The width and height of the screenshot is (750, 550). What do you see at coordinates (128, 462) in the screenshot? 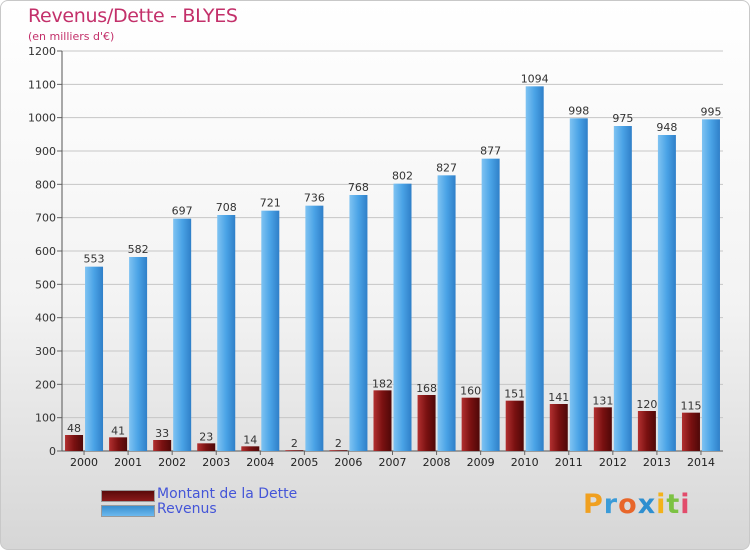
I see `x-tick-label: 2001` at bounding box center [128, 462].